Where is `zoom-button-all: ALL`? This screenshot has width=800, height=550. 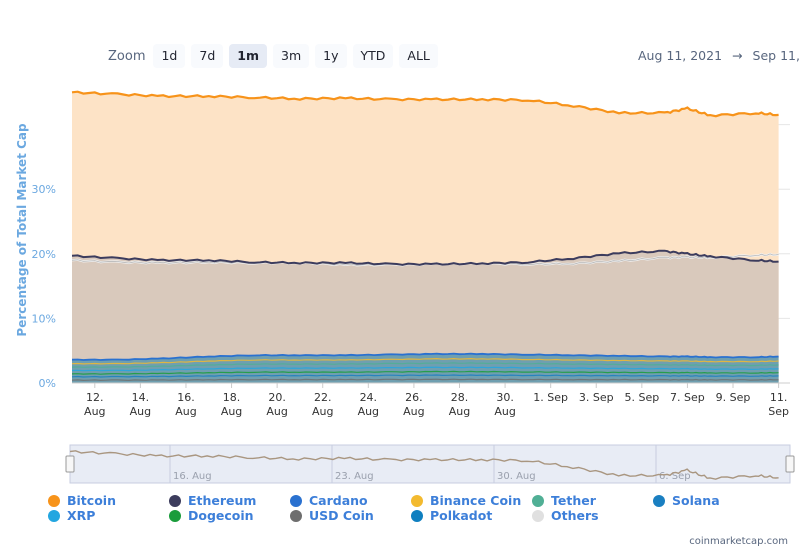 zoom-button-all: ALL is located at coordinates (418, 56).